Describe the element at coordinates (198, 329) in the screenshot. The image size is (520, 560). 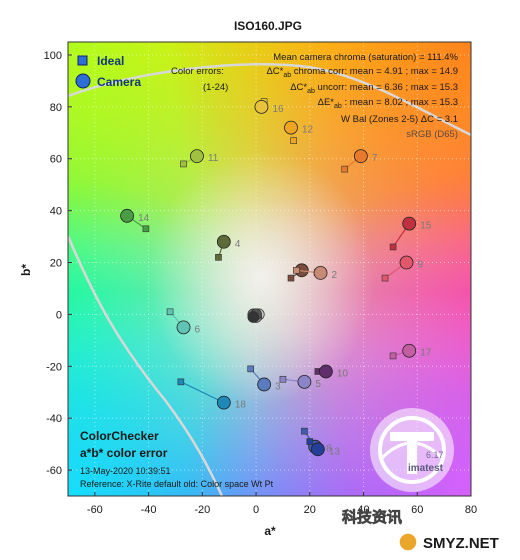
I see `patch-label-6: 6` at that location.